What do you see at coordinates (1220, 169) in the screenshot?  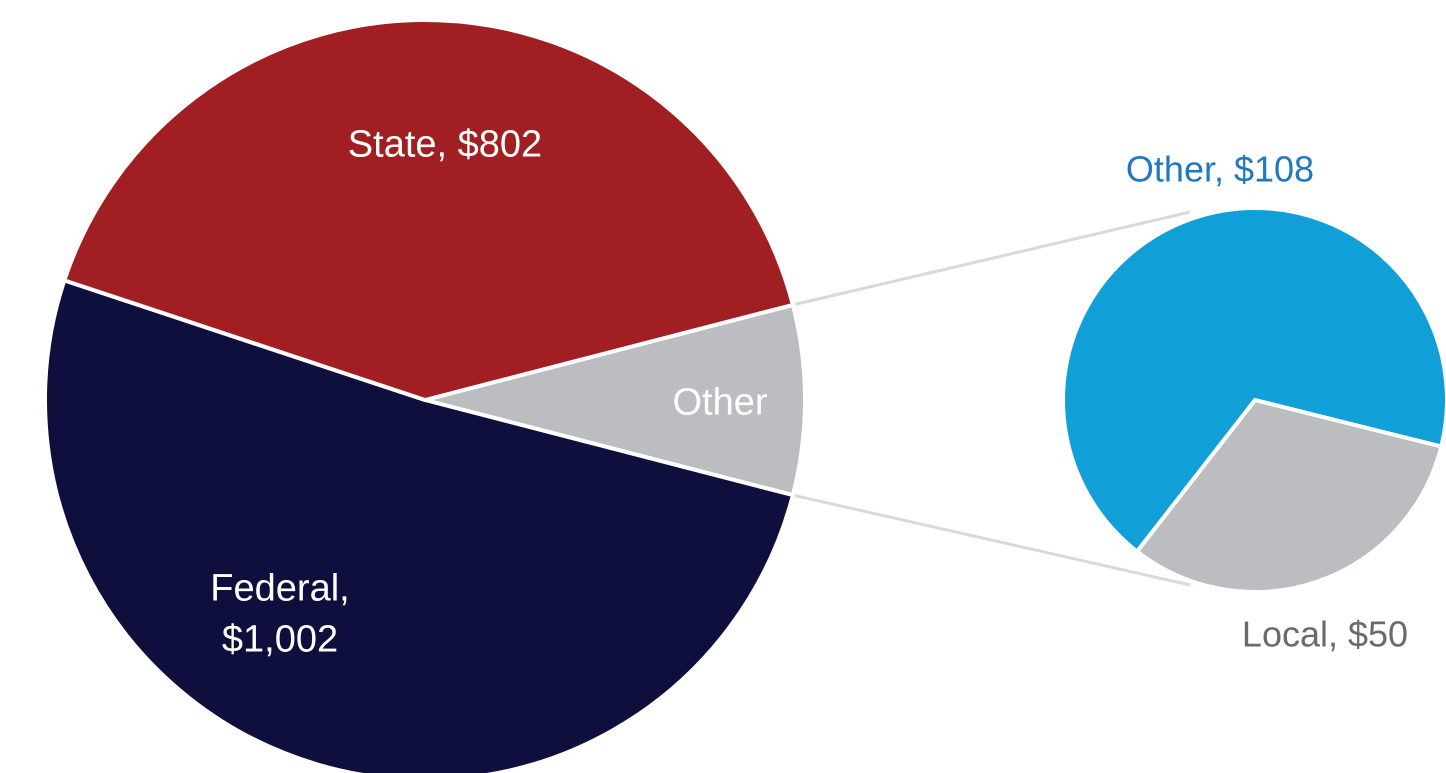 I see `data-label: Other, $108` at bounding box center [1220, 169].